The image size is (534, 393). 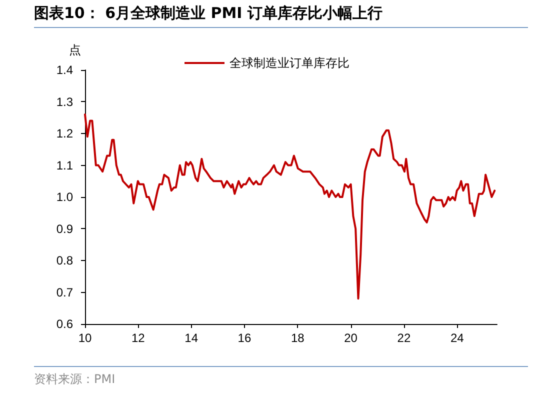 What do you see at coordinates (65, 101) in the screenshot?
I see `y-tick-label: 1.3` at bounding box center [65, 101].